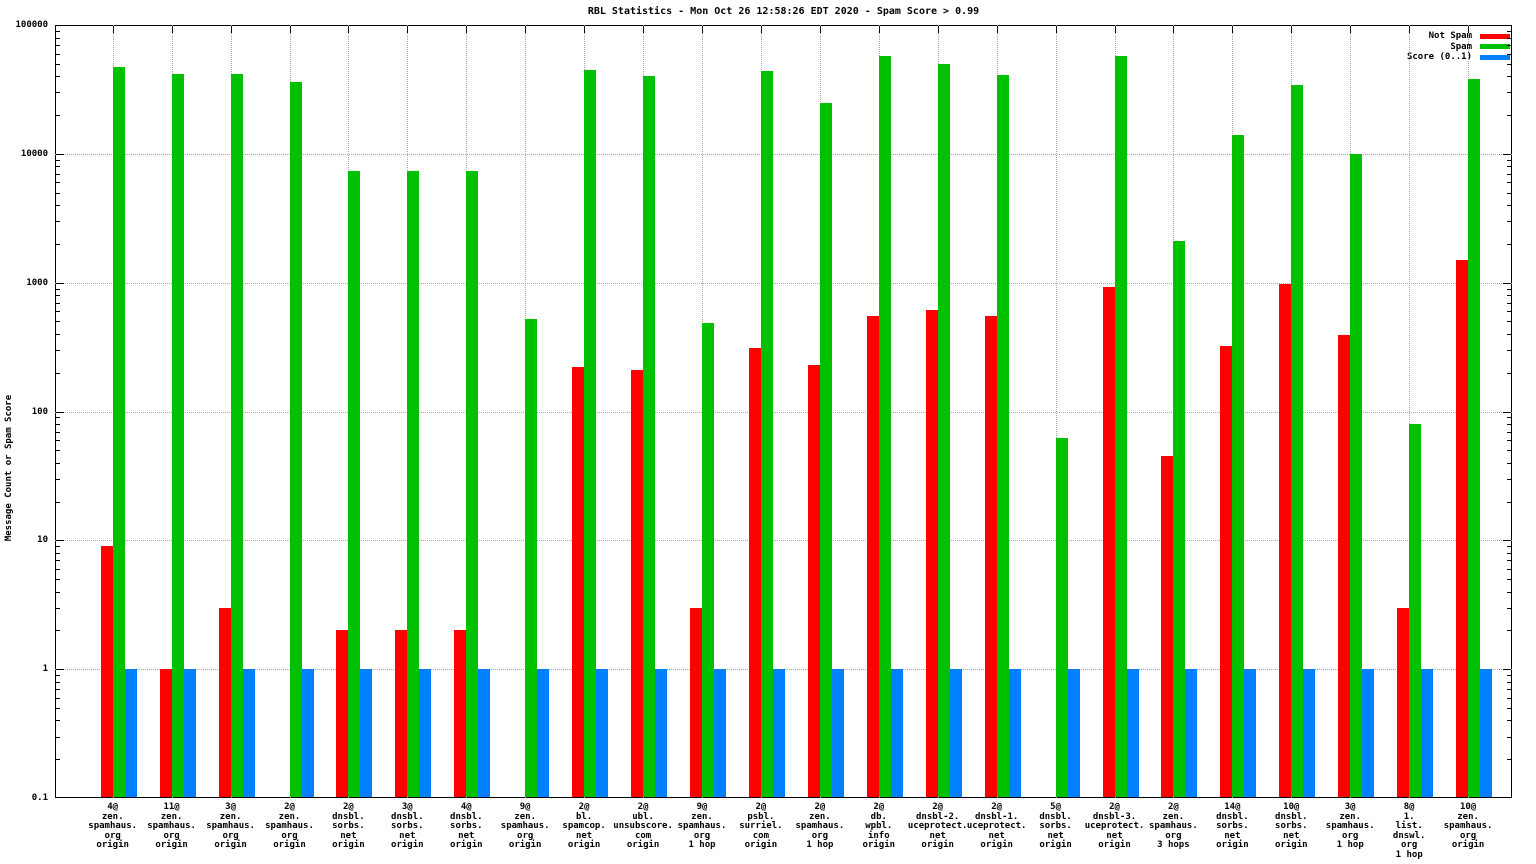  I want to click on legend-entry: Spam, so click(1458, 47).